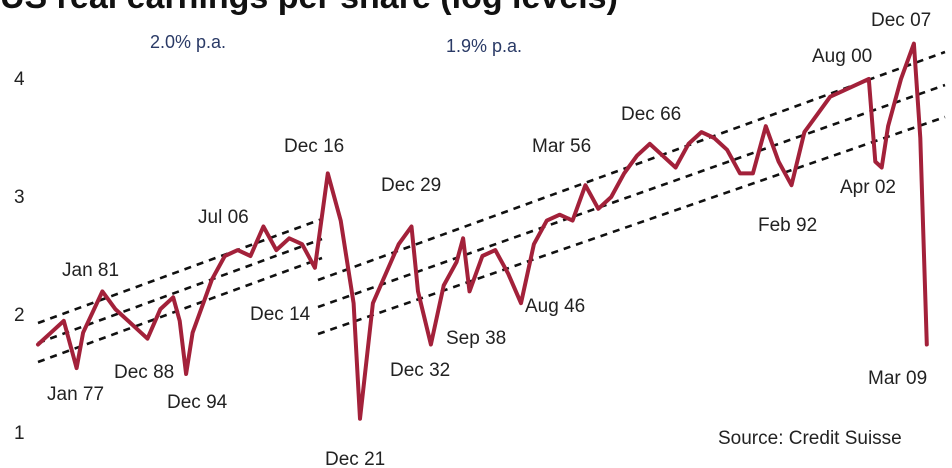 This screenshot has height=468, width=952. Describe the element at coordinates (144, 372) in the screenshot. I see `annotation-label: Dec 88` at that location.